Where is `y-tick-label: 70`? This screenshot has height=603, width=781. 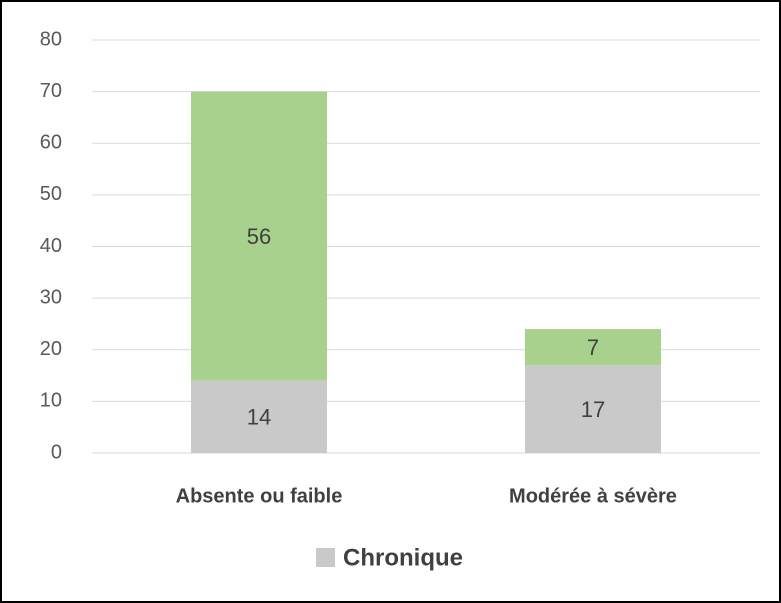
y-tick-label: 70 is located at coordinates (51, 91).